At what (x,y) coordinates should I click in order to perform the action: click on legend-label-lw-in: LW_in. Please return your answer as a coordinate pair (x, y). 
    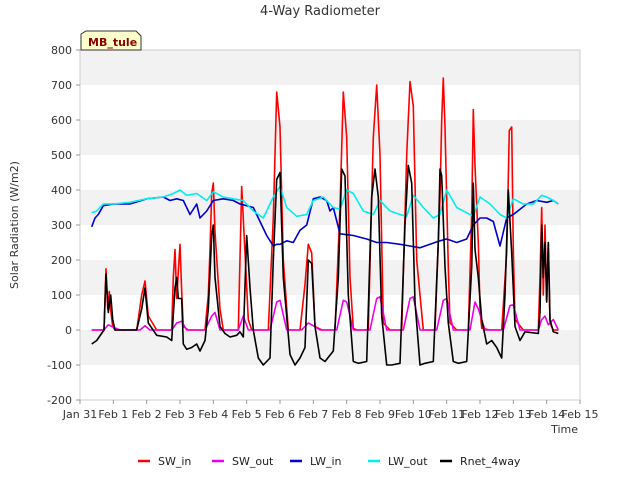
    Looking at the image, I should click on (326, 461).